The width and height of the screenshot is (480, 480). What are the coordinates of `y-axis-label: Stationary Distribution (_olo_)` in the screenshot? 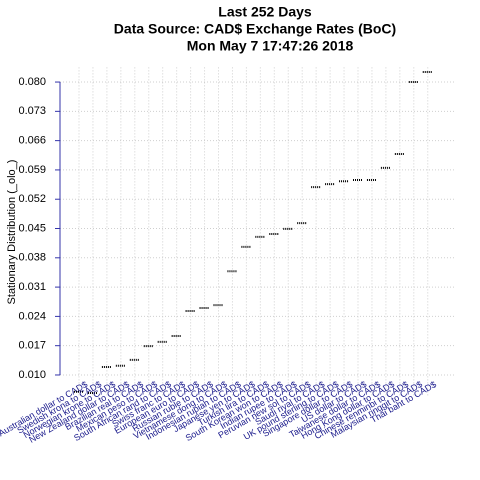 It's located at (12, 232).